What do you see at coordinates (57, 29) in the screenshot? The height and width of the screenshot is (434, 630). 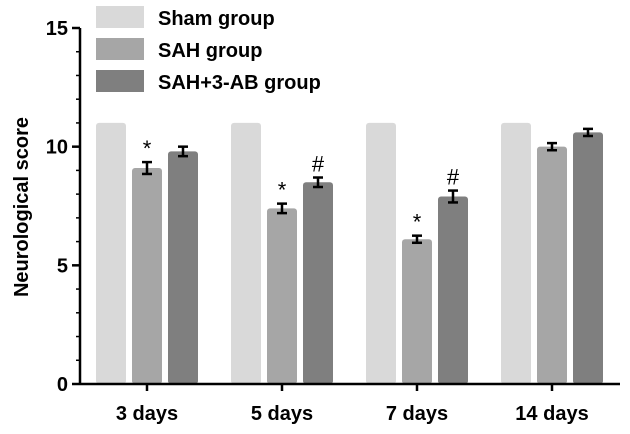 I see `y-tick-label: 15` at bounding box center [57, 29].